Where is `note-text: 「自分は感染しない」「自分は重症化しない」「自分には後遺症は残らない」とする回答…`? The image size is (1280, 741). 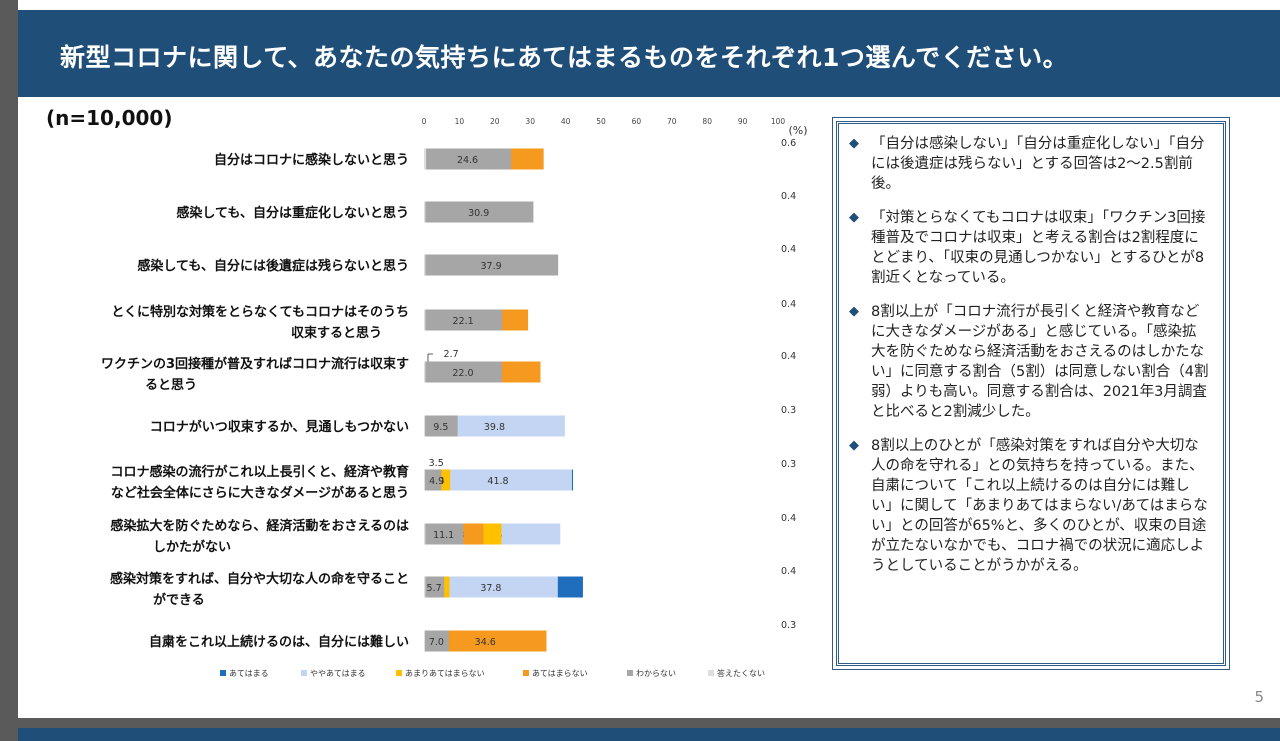
note-text: 「自分は感染しない」「自分は重症化しない」「自分には後遺症は残らない」とする回答… is located at coordinates (1038, 164).